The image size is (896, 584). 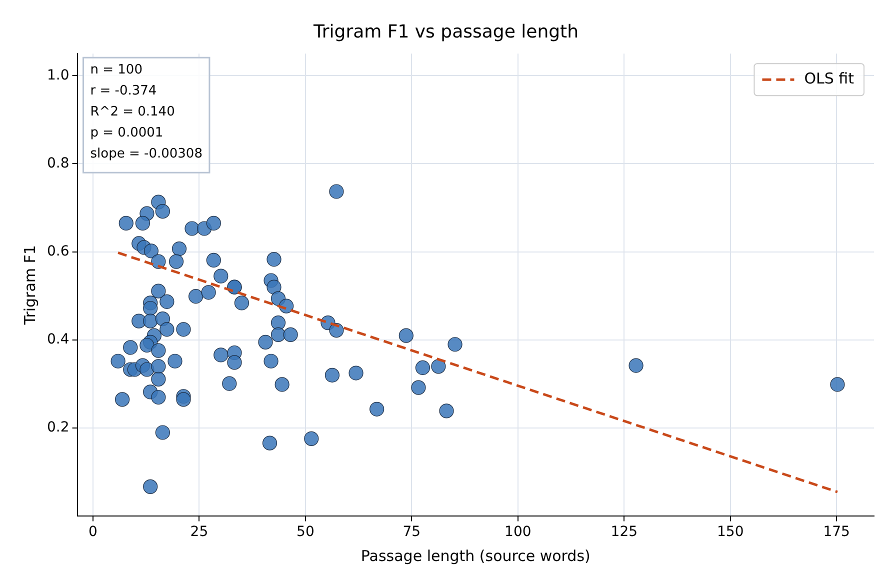 I want to click on annotation: n = 100, so click(x=116, y=70).